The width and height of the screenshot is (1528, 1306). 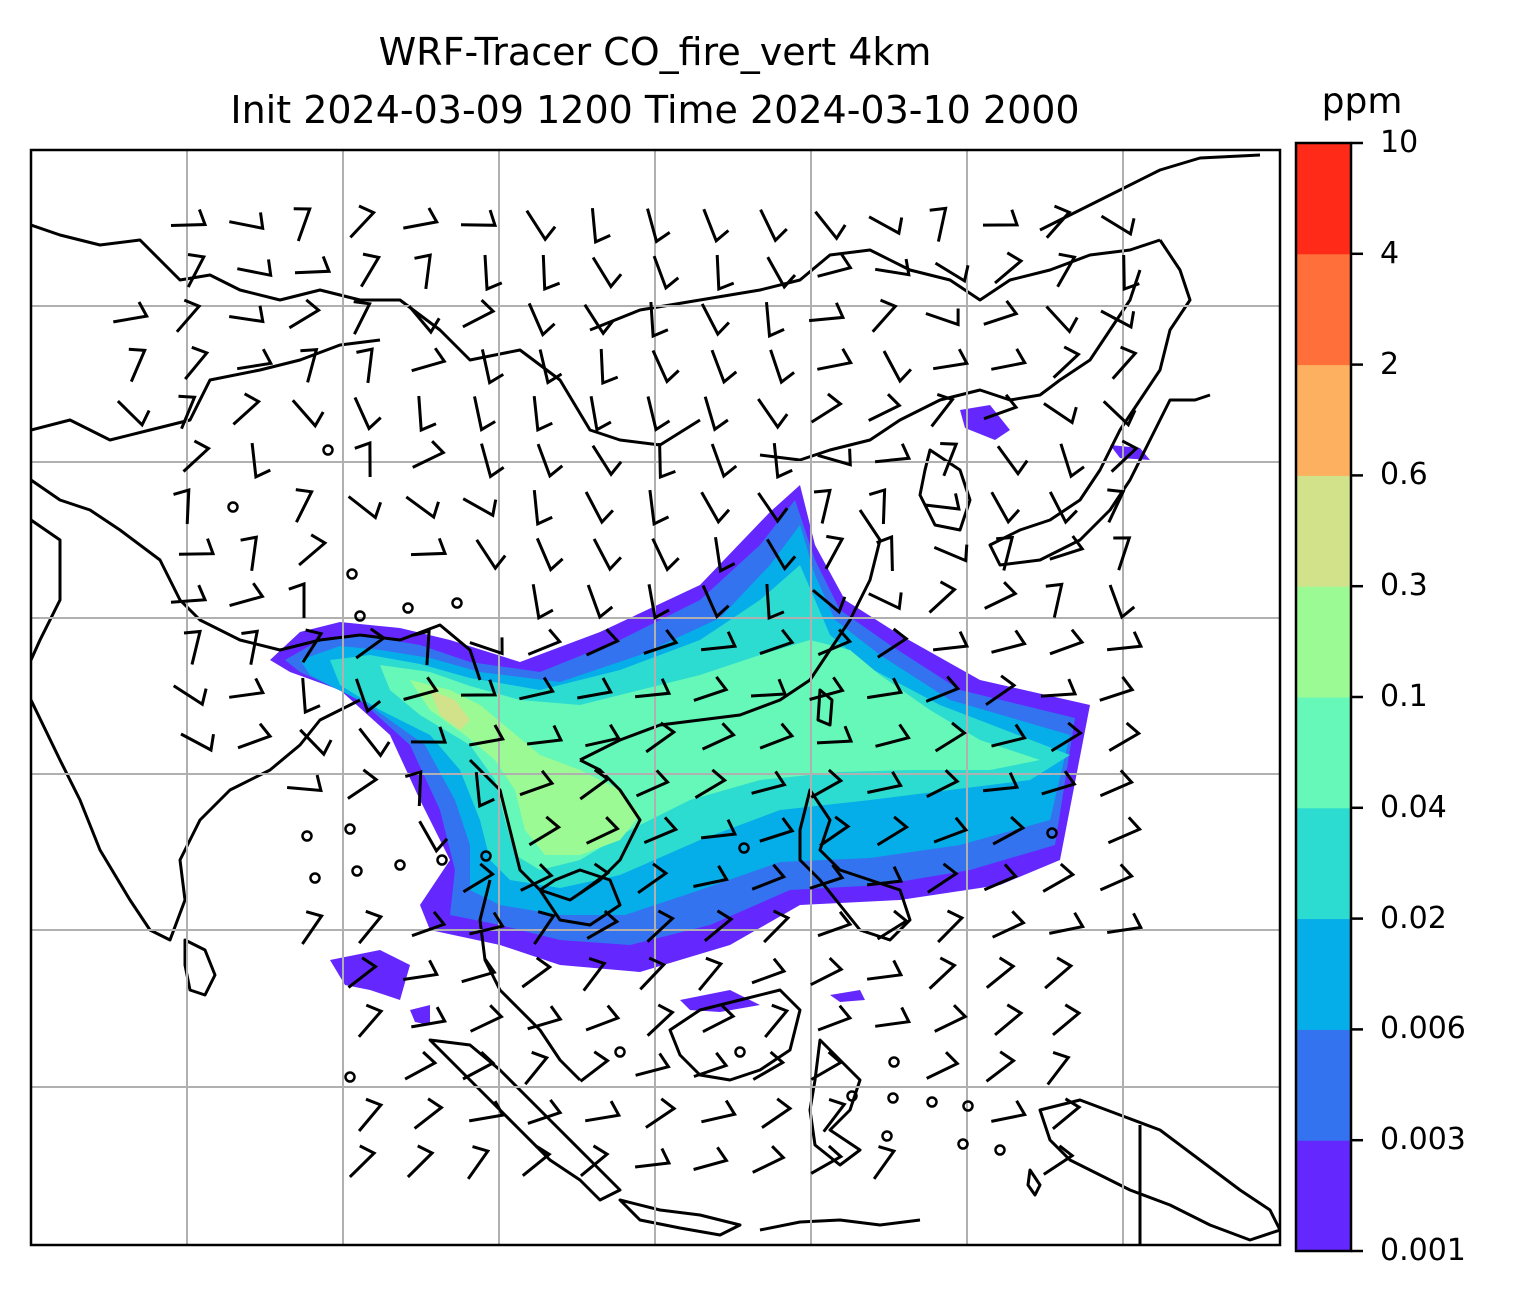 What do you see at coordinates (1159, 1170) in the screenshot?
I see `new-guinea` at bounding box center [1159, 1170].